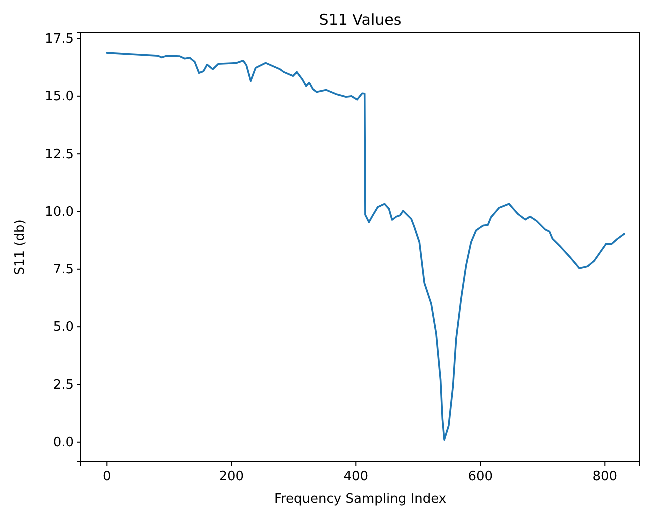 Image resolution: width=648 pixels, height=513 pixels. What do you see at coordinates (605, 477) in the screenshot?
I see `x-tick-label: 800` at bounding box center [605, 477].